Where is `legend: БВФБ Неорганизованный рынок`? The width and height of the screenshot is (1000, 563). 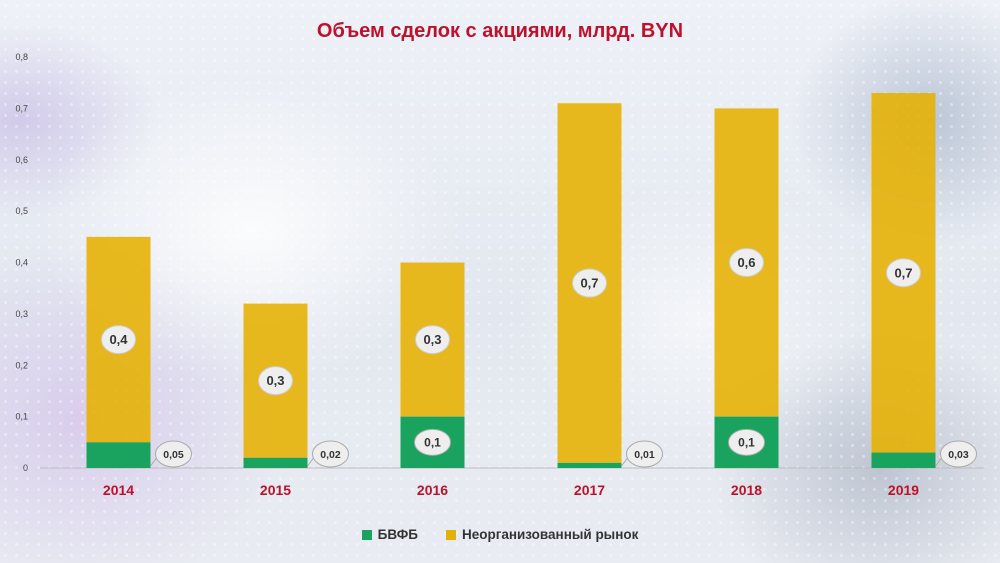
legend: БВФБ Неорганизованный рынок is located at coordinates (500, 534).